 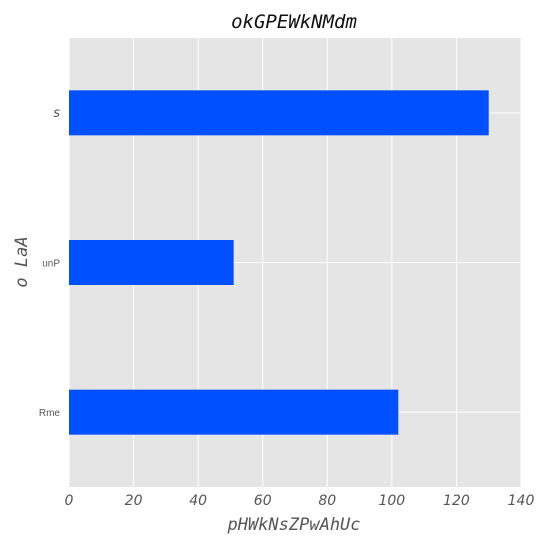 What do you see at coordinates (69, 501) in the screenshot?
I see `x-tick-label: 0` at bounding box center [69, 501].